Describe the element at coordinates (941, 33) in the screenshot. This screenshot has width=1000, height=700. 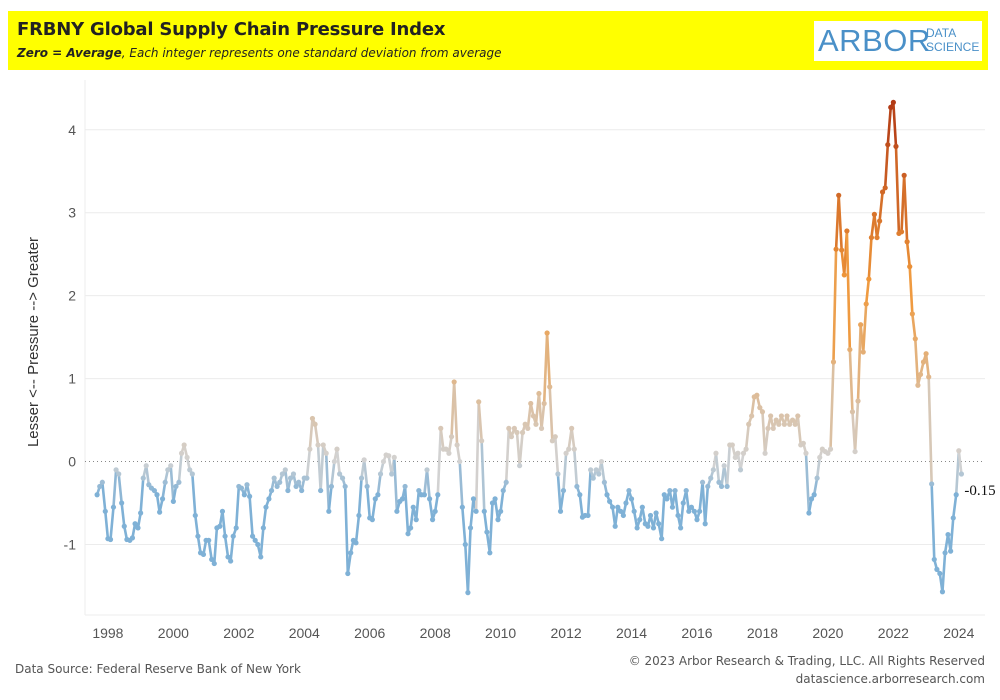
I see `logo-subtext-data: DATA` at that location.